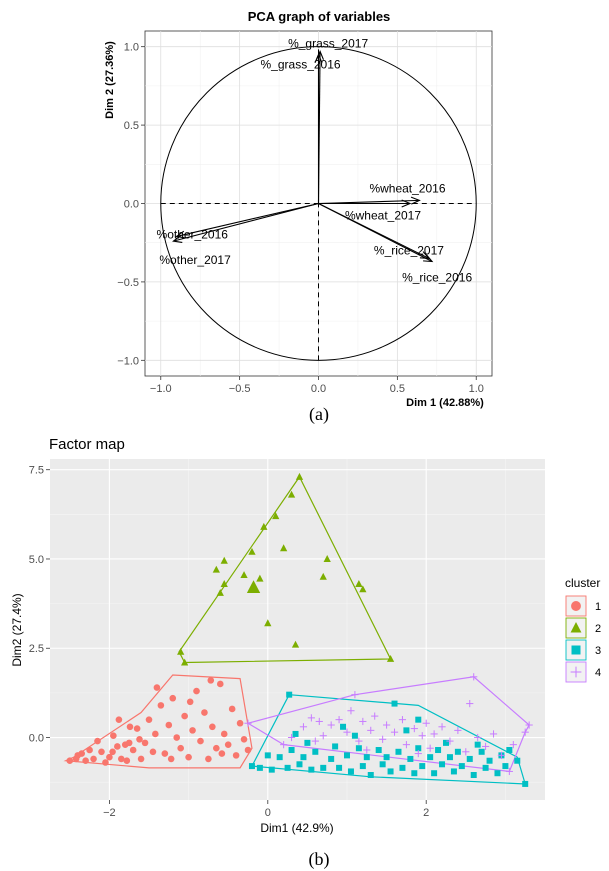  Describe the element at coordinates (476, 389) in the screenshot. I see `pca-x-tick-label: 1.0` at that location.